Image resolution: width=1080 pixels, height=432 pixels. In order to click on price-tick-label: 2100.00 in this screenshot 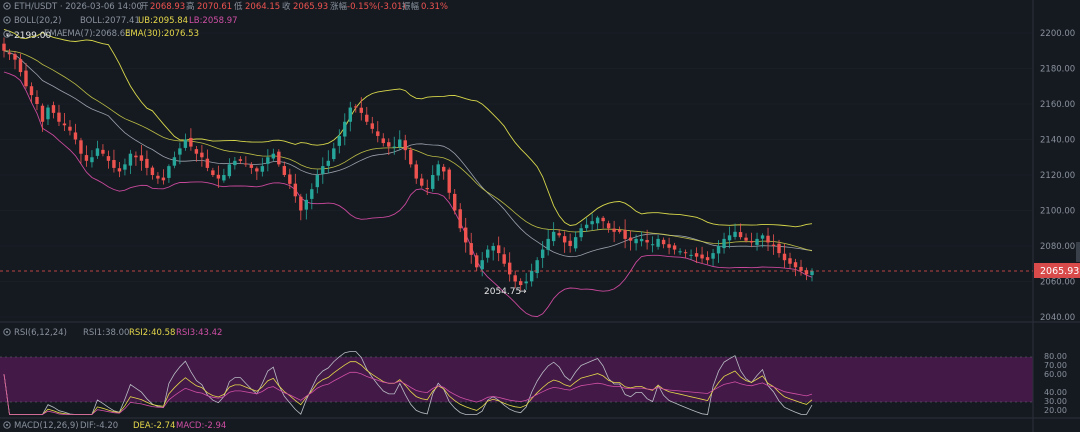, I will do `click(1057, 212)`.